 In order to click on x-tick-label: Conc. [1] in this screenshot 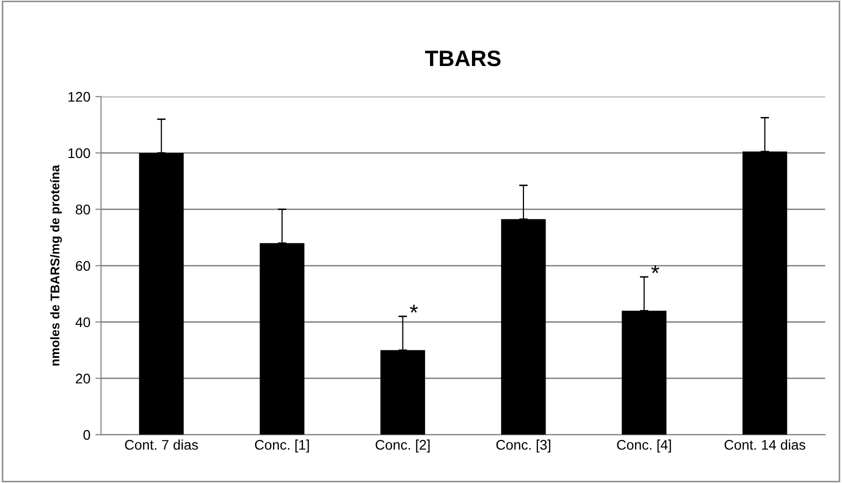, I will do `click(281, 446)`.